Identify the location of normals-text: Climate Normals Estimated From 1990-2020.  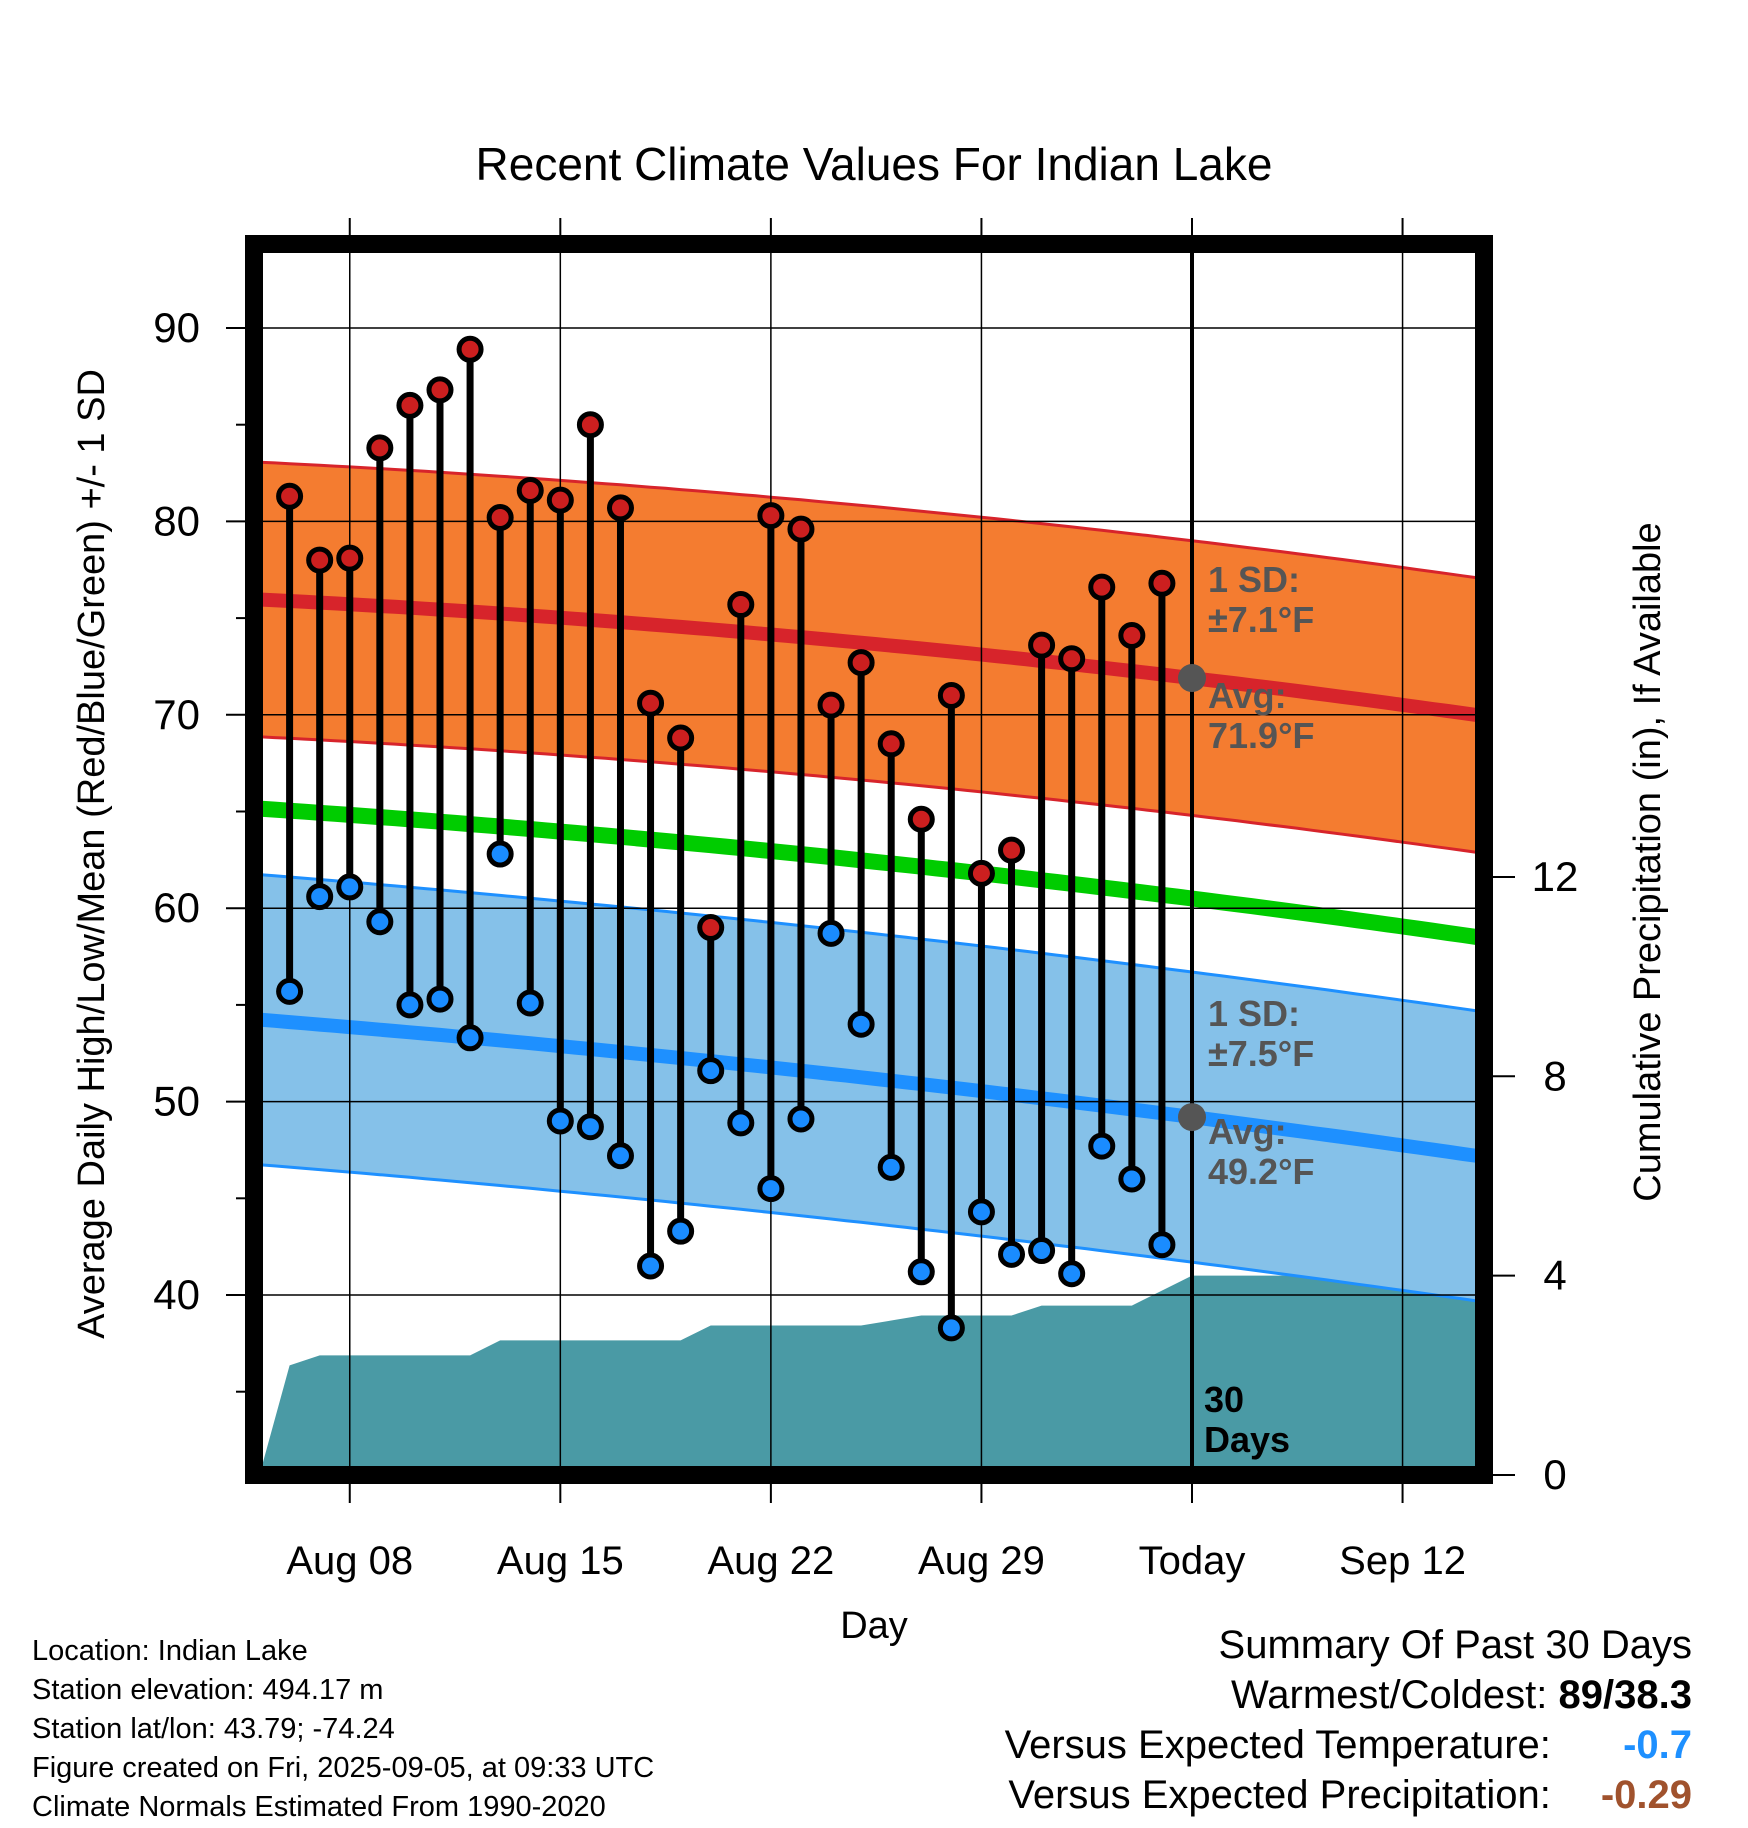
(319, 1807).